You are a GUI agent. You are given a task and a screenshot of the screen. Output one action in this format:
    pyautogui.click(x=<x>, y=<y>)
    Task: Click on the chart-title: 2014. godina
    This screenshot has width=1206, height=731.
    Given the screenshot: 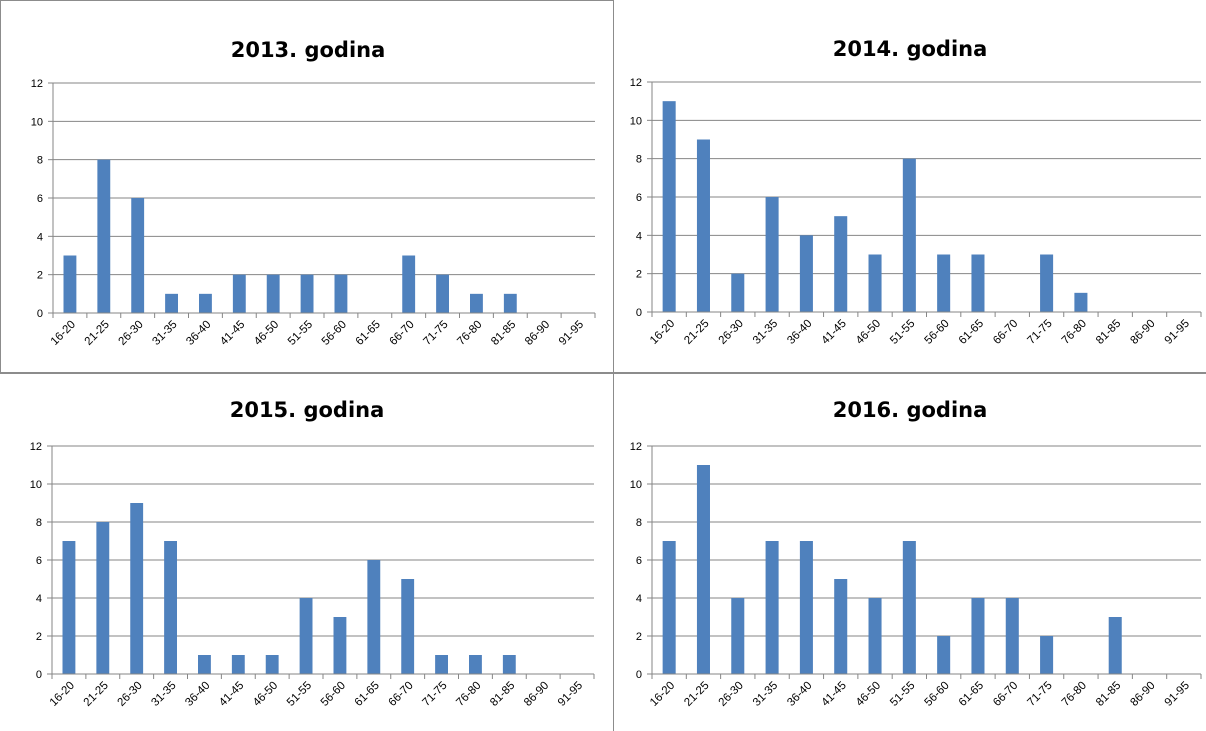 What is the action you would take?
    pyautogui.click(x=910, y=49)
    